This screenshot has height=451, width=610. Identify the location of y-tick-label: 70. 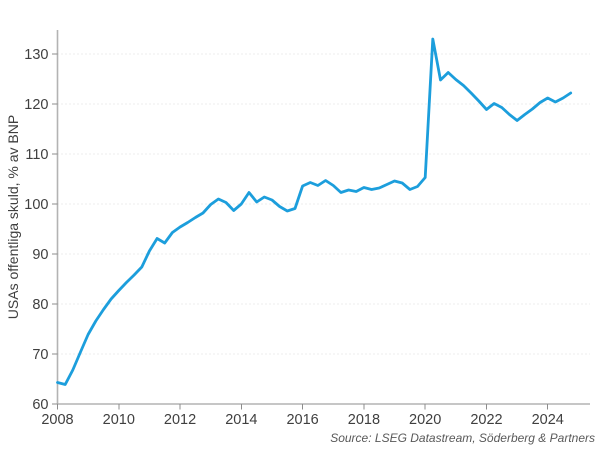
(40, 355).